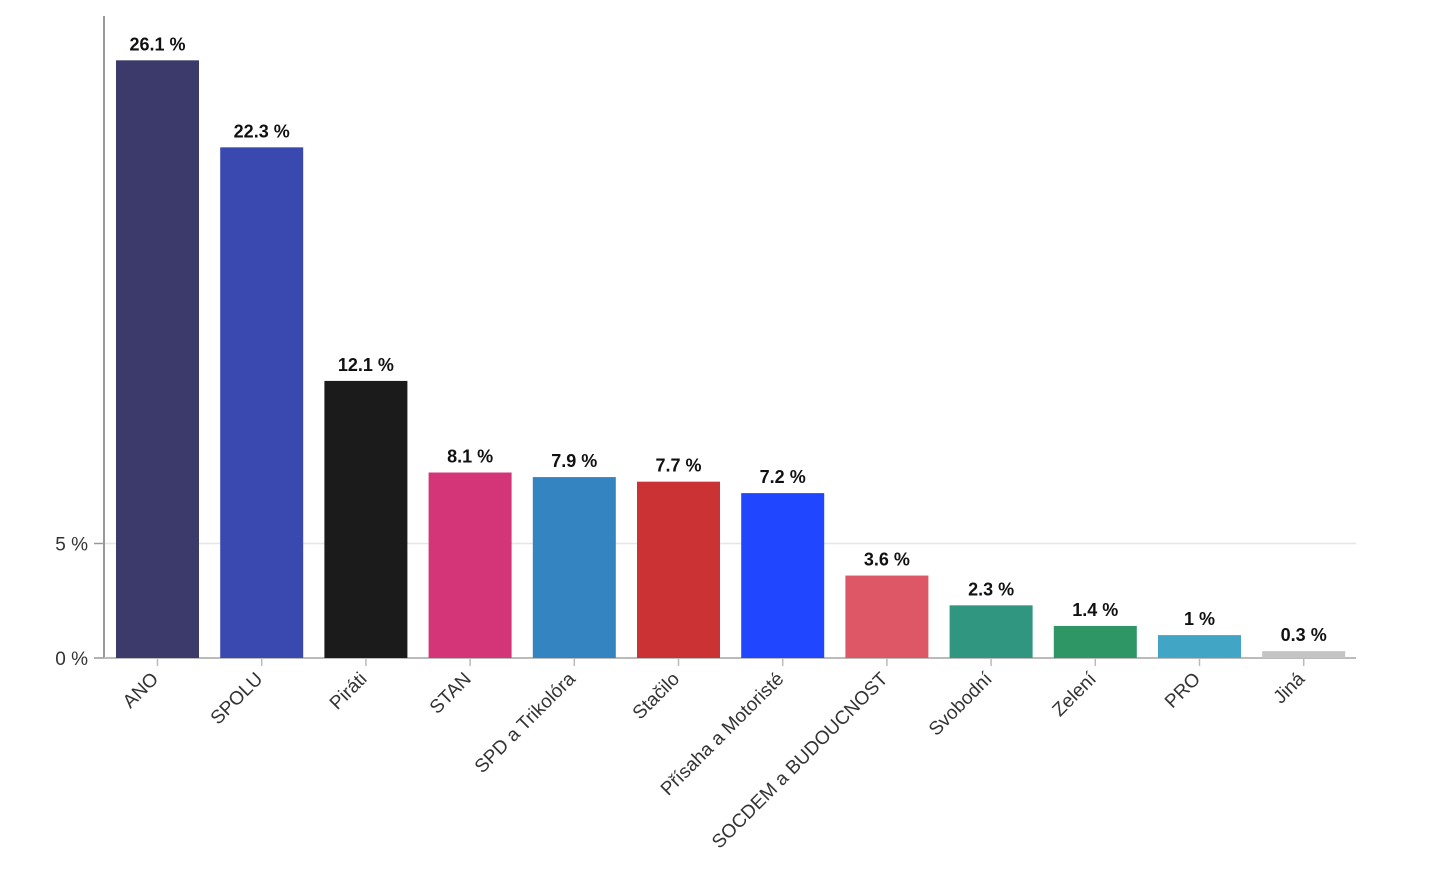  Describe the element at coordinates (1304, 635) in the screenshot. I see `value-label: 0.3 %` at that location.